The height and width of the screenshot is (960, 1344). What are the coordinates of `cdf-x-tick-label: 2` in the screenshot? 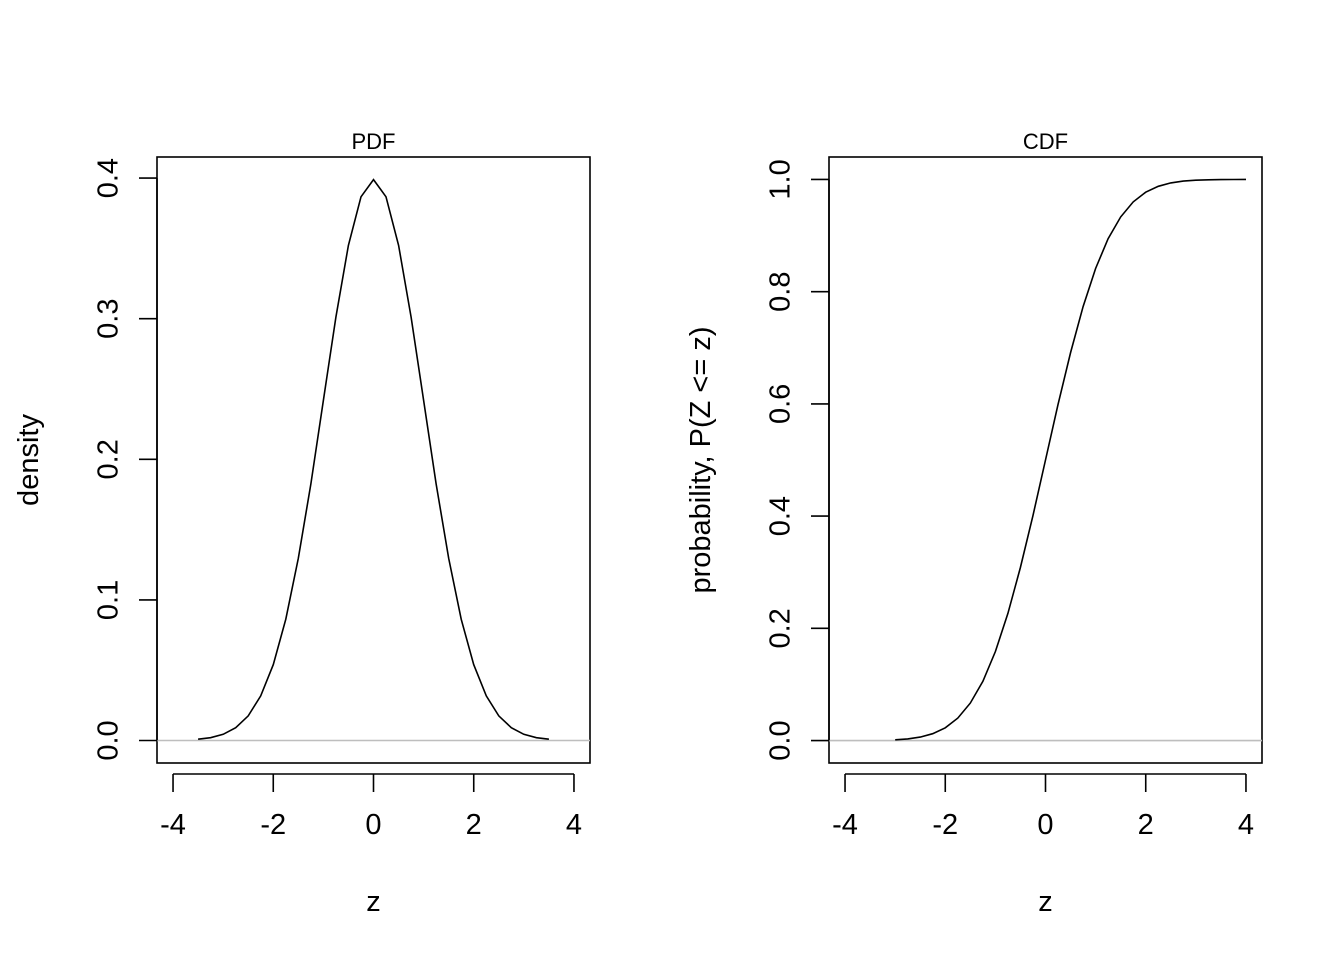 It's located at (1146, 825).